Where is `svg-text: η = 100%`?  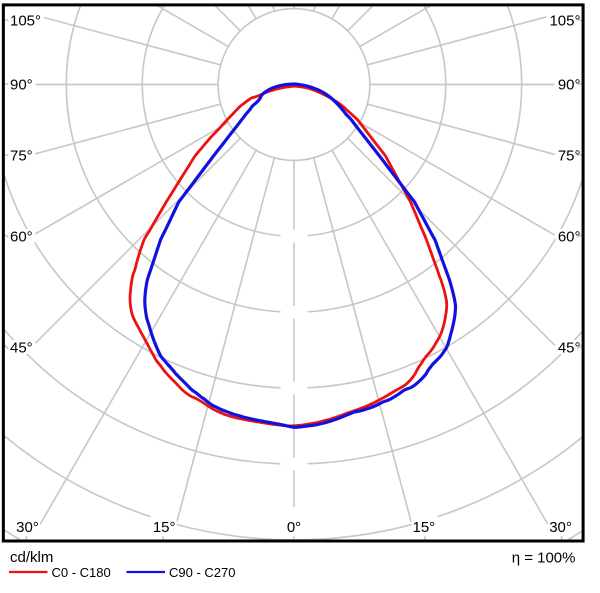
svg-text: η = 100% is located at coordinates (544, 558).